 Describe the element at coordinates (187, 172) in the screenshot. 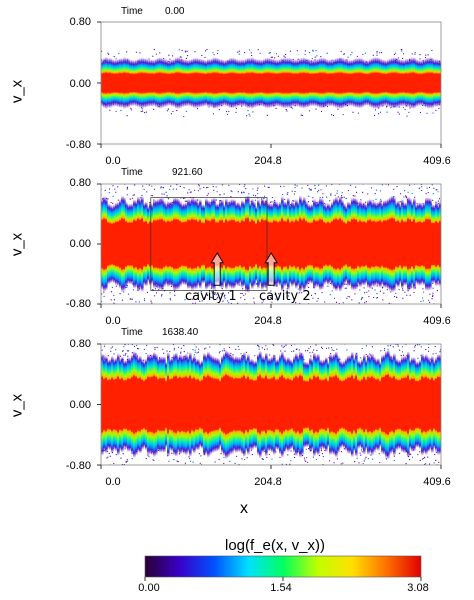

I see `panel2-time-value: 921.60` at that location.